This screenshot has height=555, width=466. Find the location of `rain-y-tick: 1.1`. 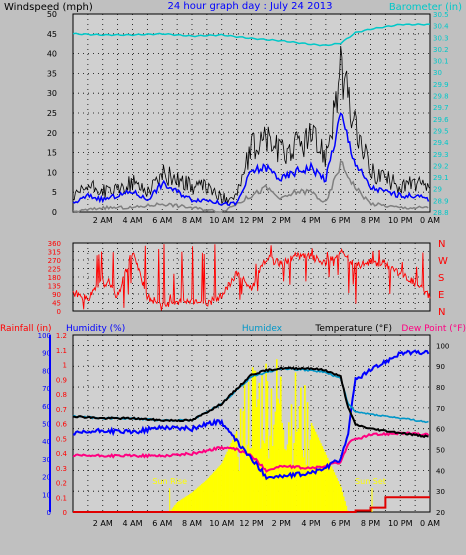

rain-y-tick: 1.1 is located at coordinates (61, 351).